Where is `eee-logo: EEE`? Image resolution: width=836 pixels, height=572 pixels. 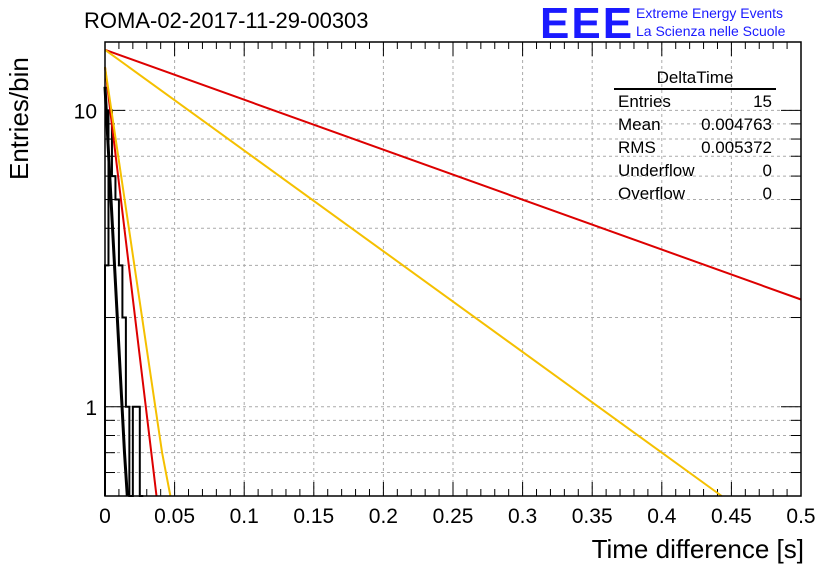
eee-logo: EEE is located at coordinates (587, 24).